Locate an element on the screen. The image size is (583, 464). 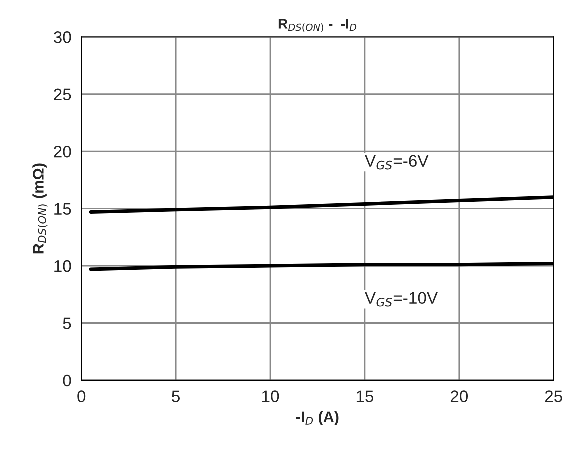
x-tick-label: 10 is located at coordinates (271, 396).